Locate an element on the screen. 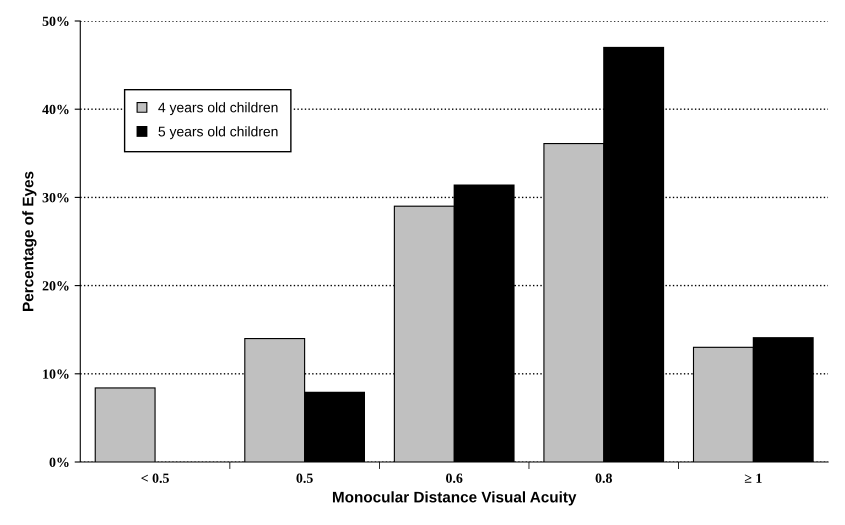 Image resolution: width=845 pixels, height=525 pixels. y-tick-label: 20% is located at coordinates (55, 286).